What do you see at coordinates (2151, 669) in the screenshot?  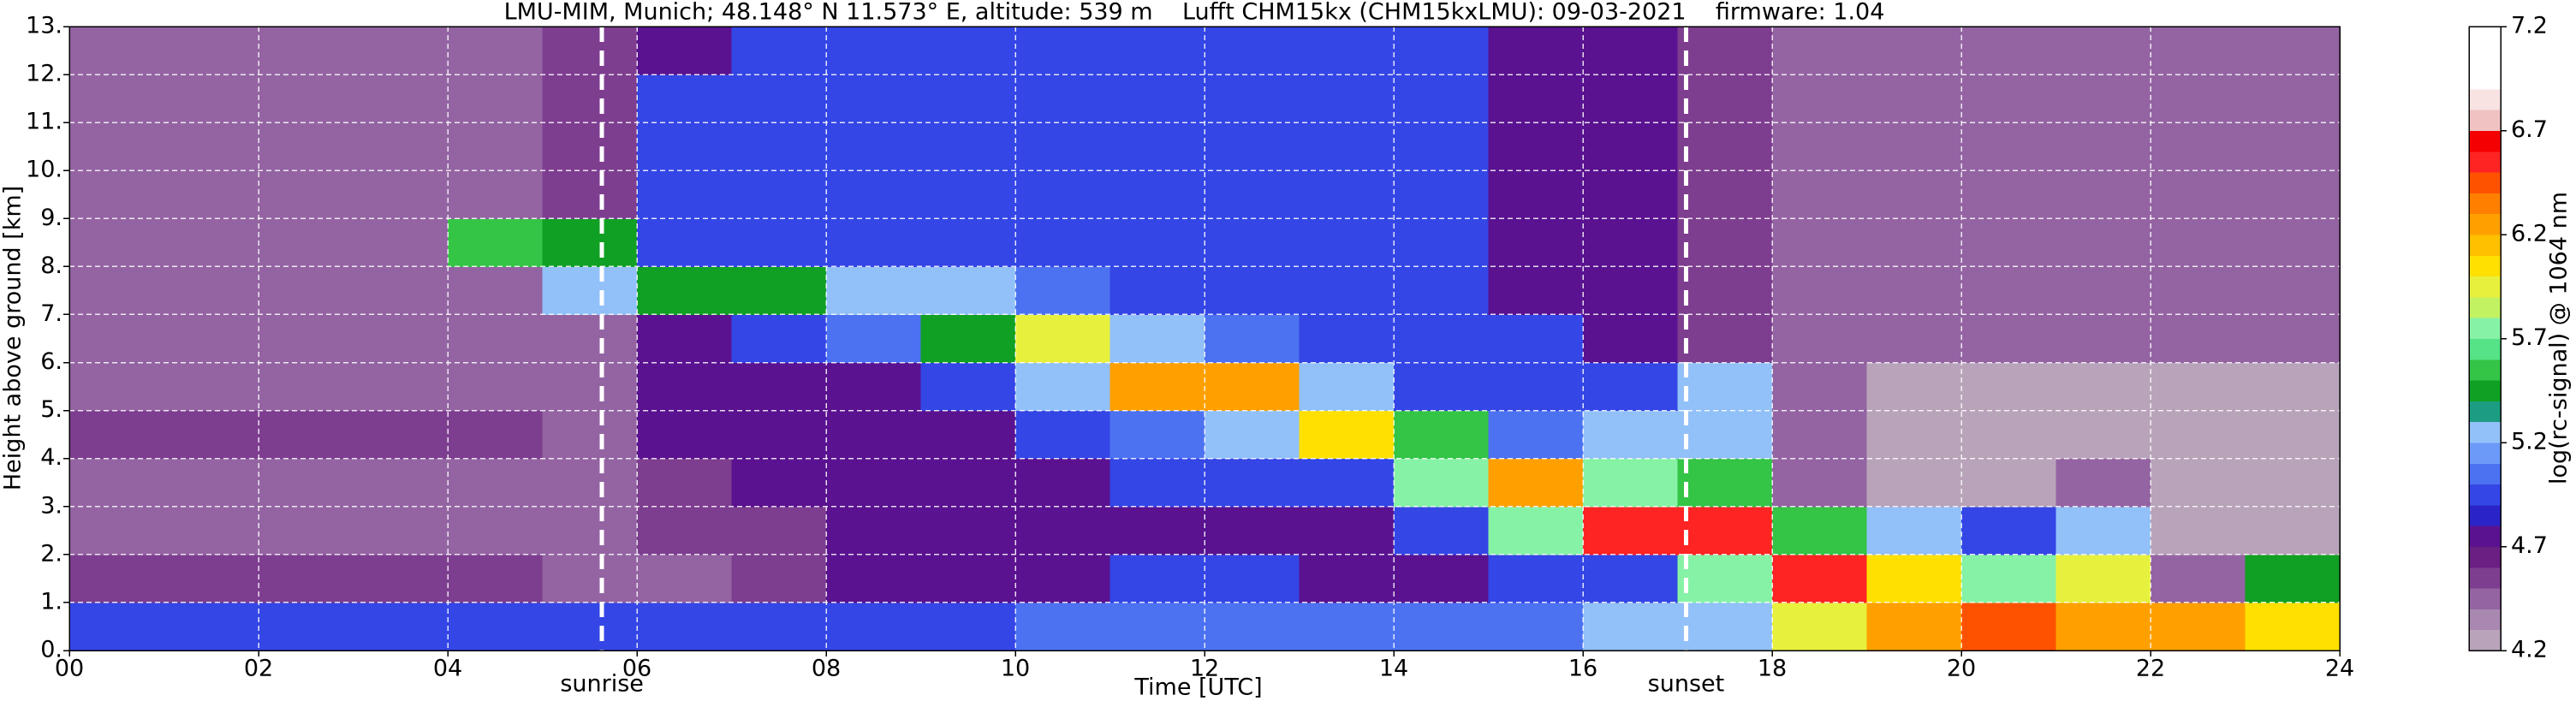 I see `x-tick-label: 22` at bounding box center [2151, 669].